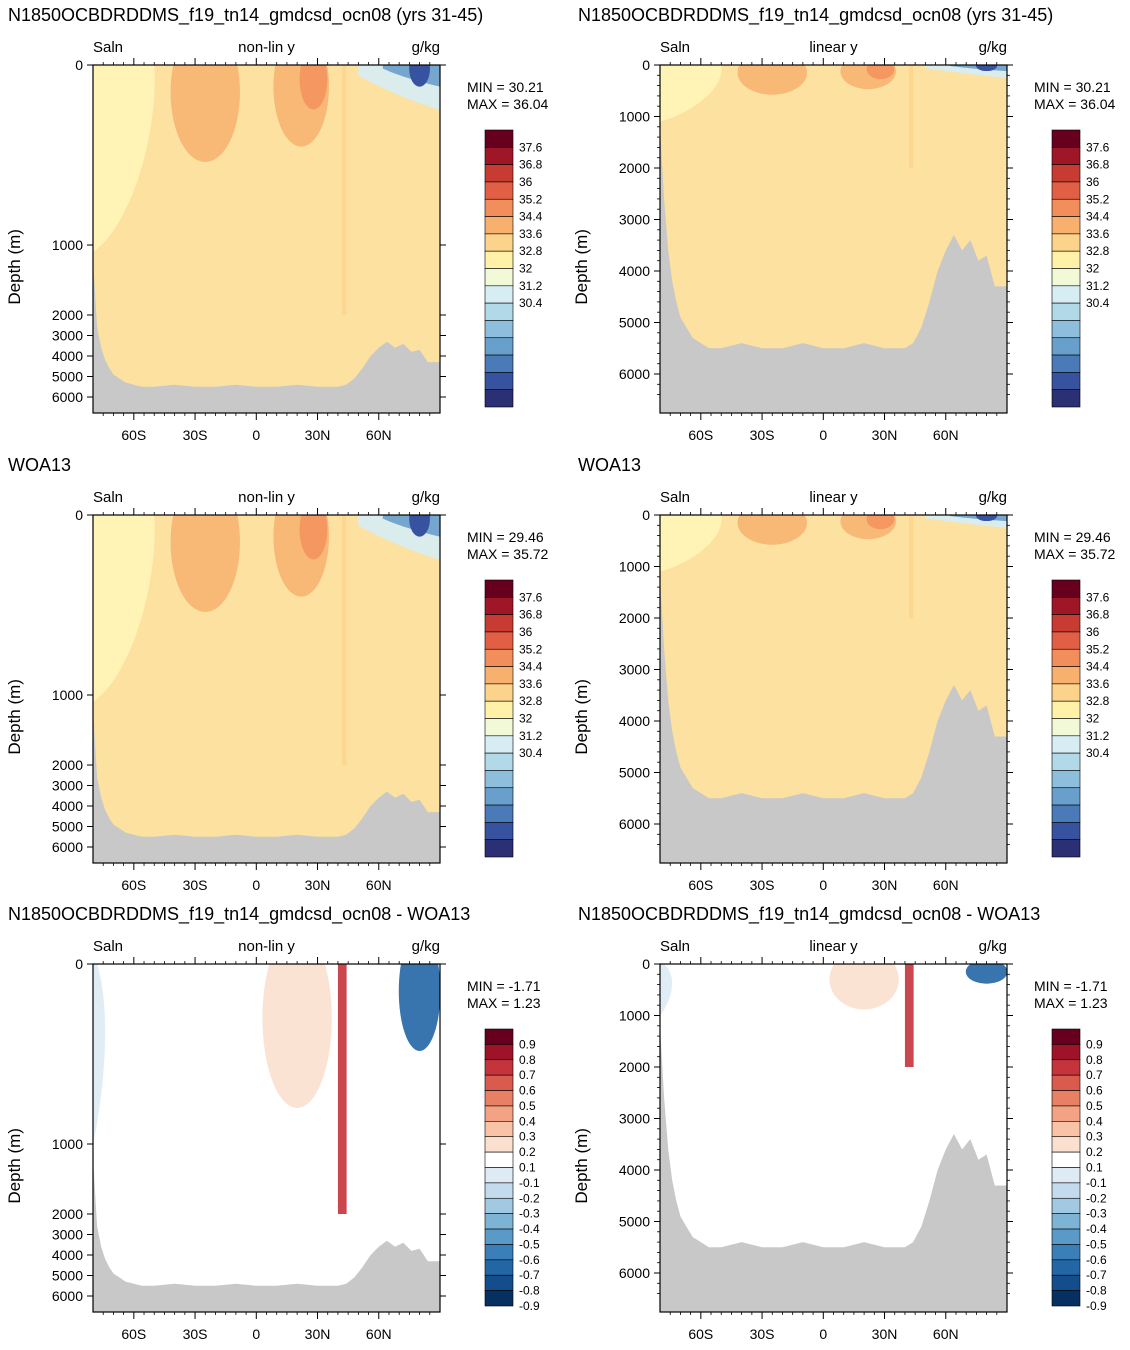 This screenshot has width=1130, height=1350. What do you see at coordinates (529, 1291) in the screenshot?
I see `colorbar-label: -0.8` at bounding box center [529, 1291].